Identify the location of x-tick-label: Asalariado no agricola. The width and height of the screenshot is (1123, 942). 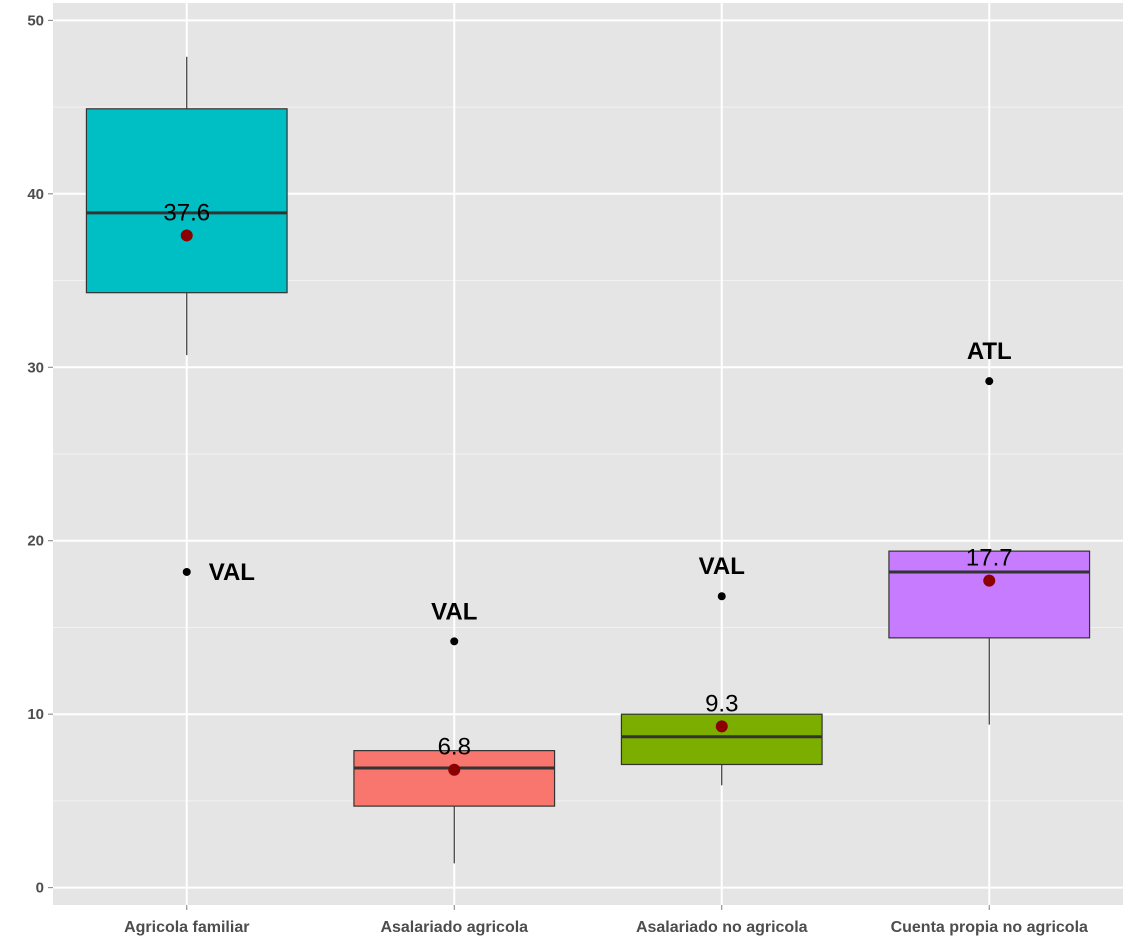
(722, 927).